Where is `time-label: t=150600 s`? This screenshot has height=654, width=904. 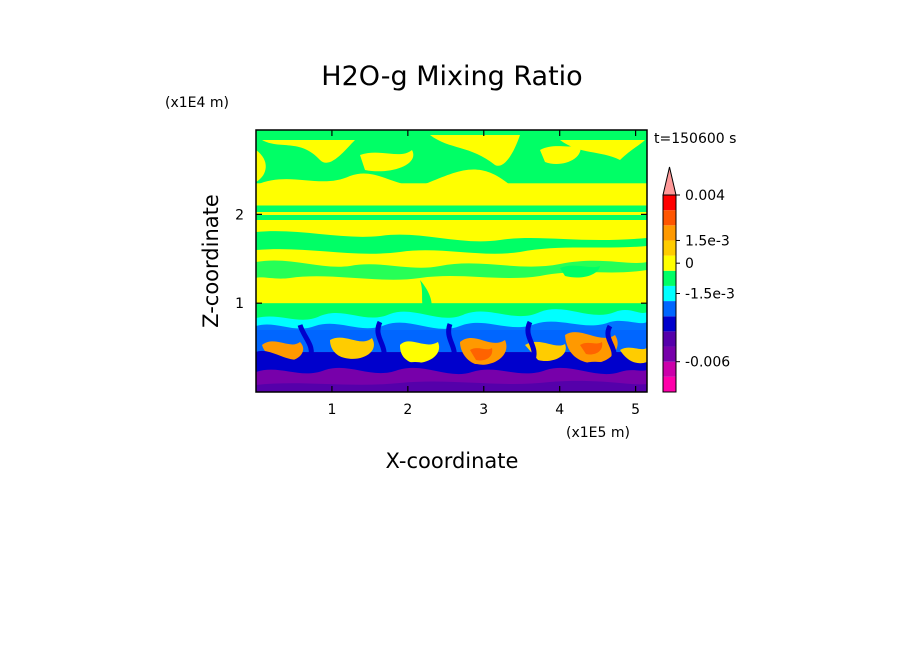
time-label: t=150600 s is located at coordinates (695, 139).